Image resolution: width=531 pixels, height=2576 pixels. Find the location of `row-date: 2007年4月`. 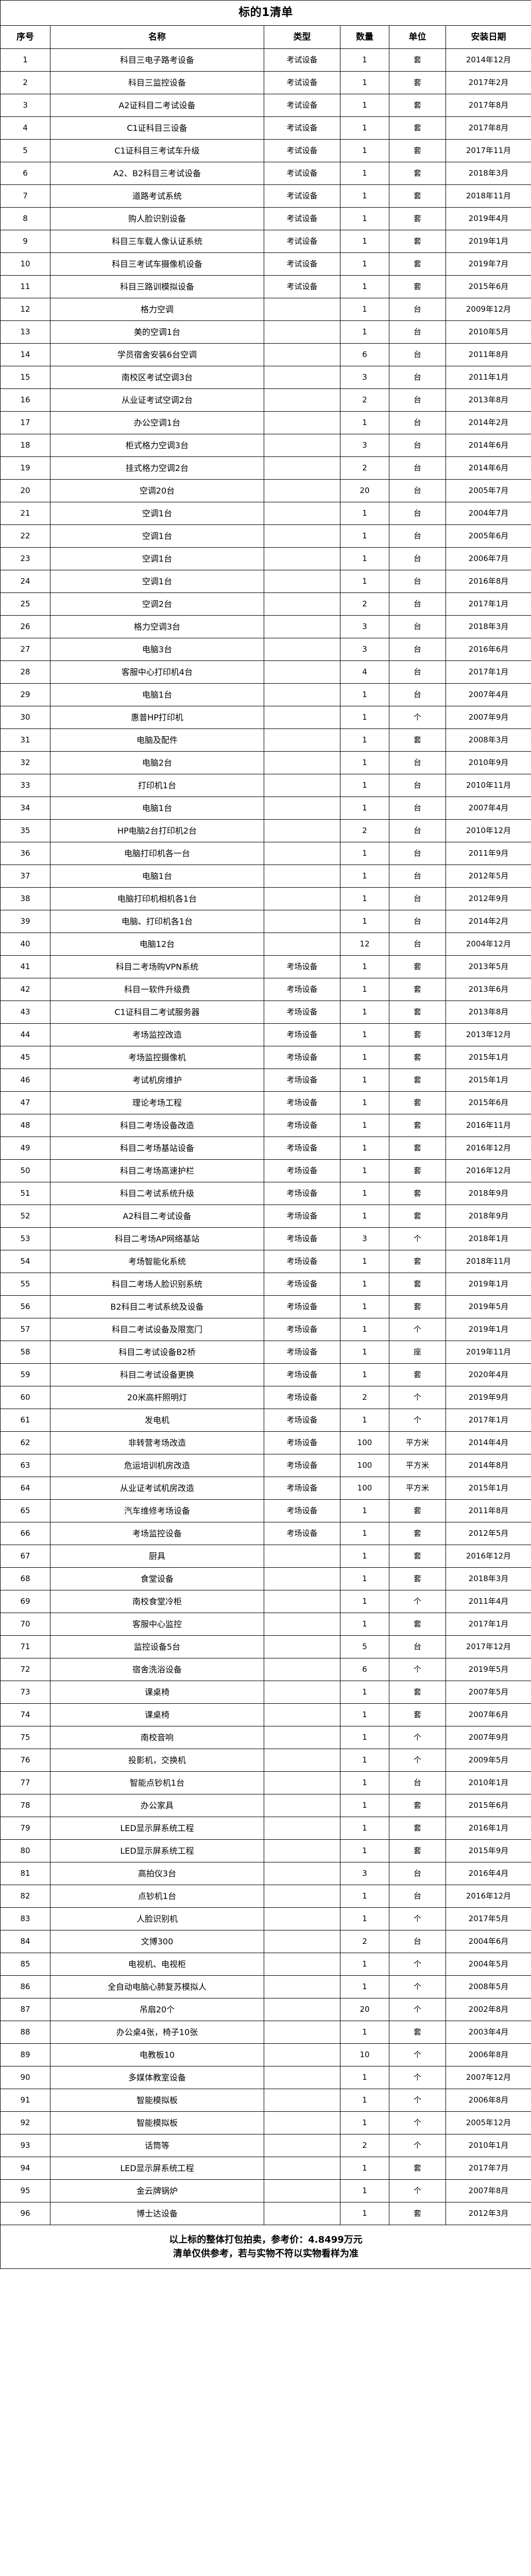

row-date: 2007年4月 is located at coordinates (488, 695).